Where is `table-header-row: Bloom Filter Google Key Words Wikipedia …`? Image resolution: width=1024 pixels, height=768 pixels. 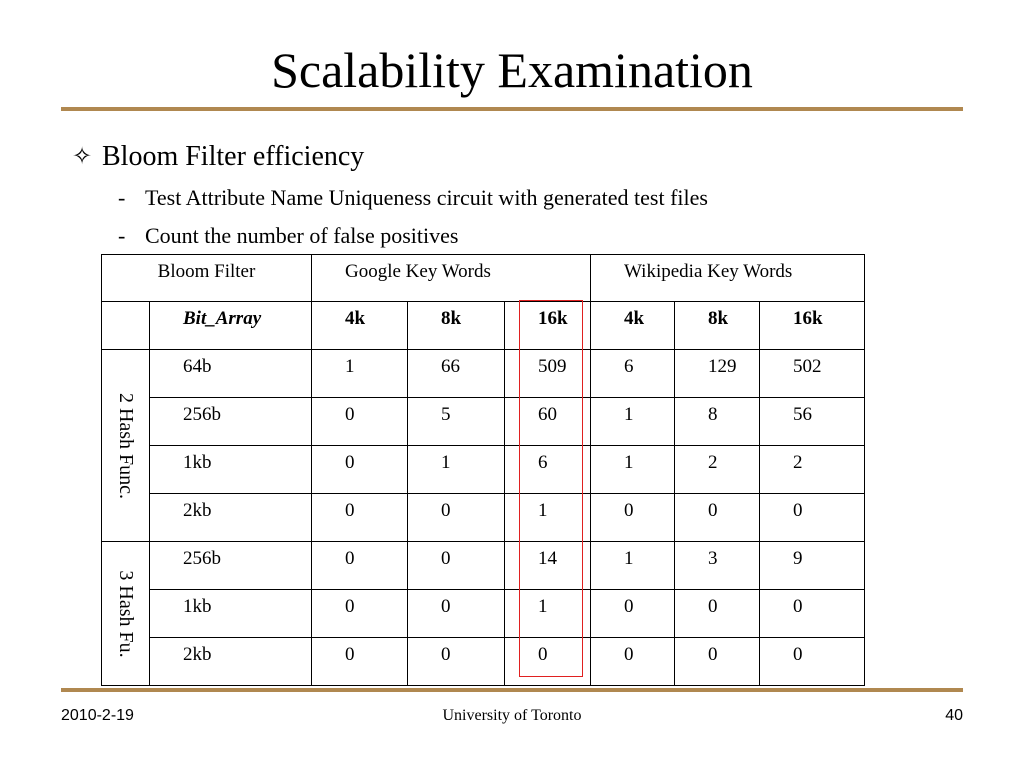 table-header-row: Bloom Filter Google Key Words Wikipedia … is located at coordinates (483, 278).